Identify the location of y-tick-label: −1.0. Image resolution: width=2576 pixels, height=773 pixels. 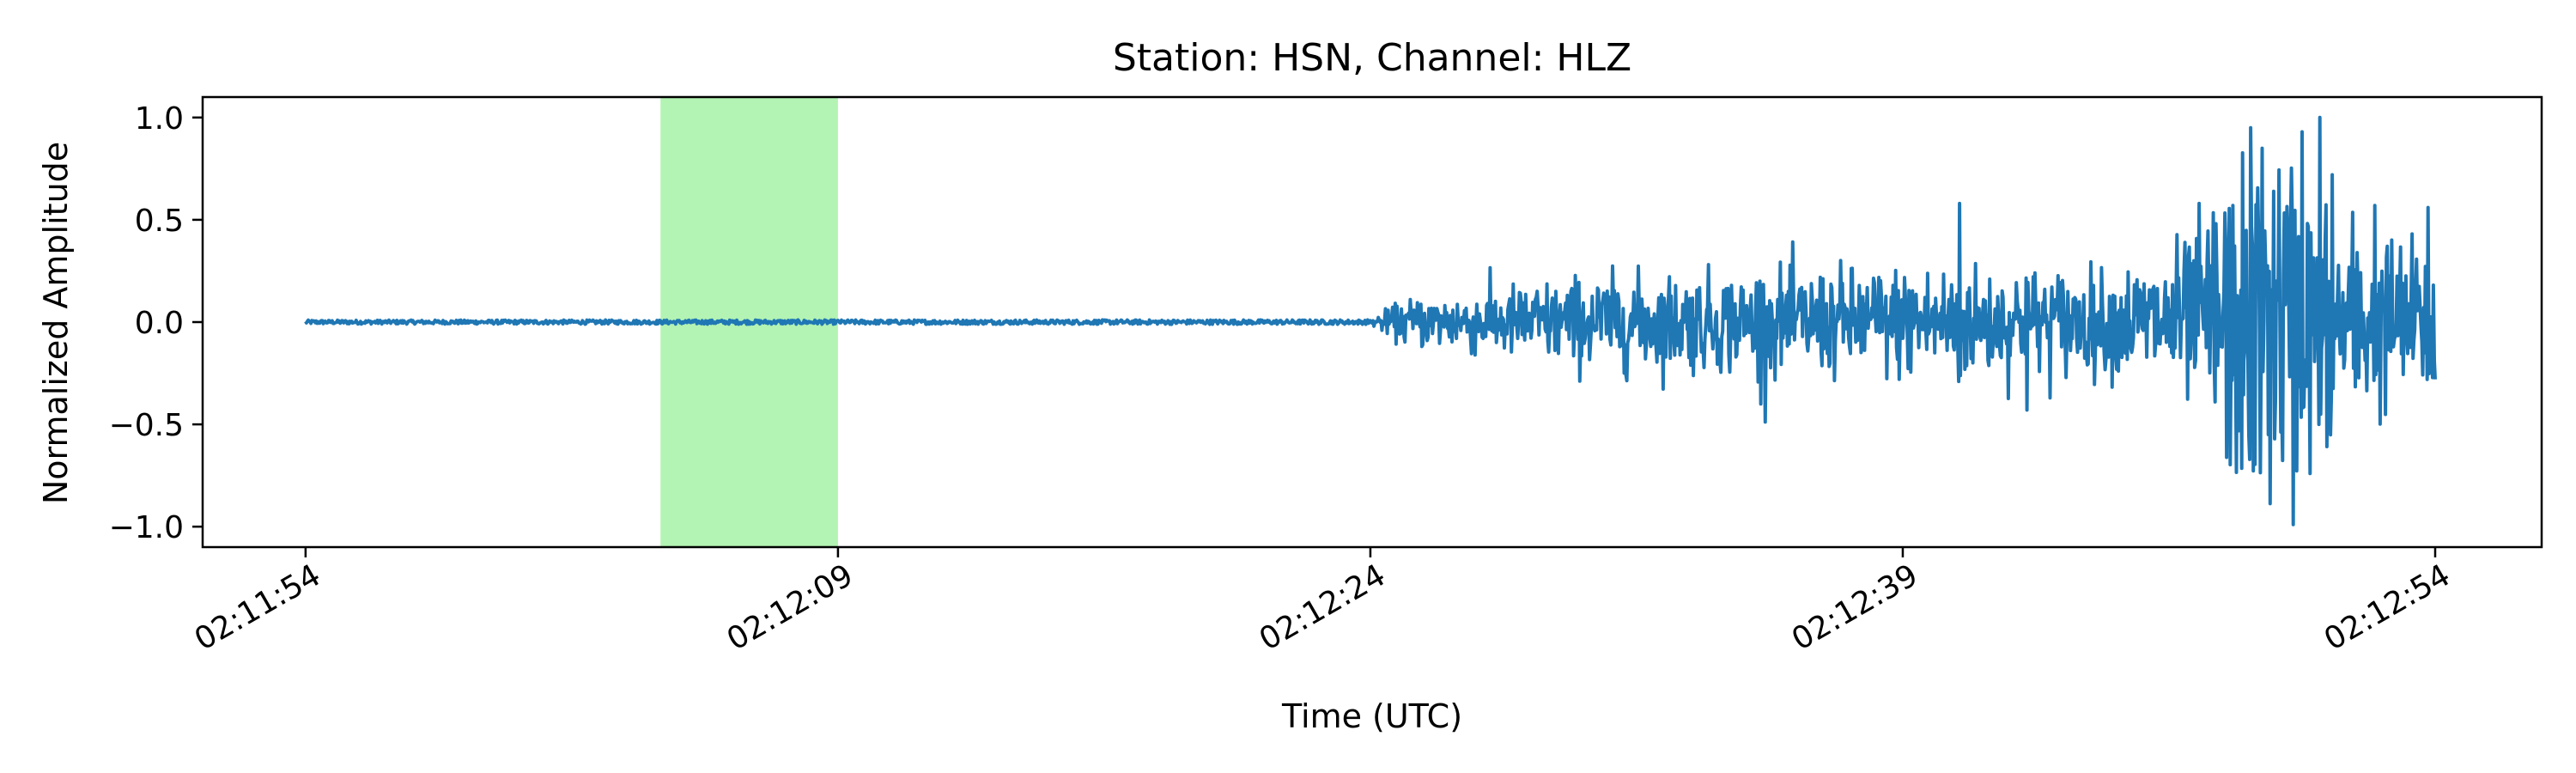
(146, 527).